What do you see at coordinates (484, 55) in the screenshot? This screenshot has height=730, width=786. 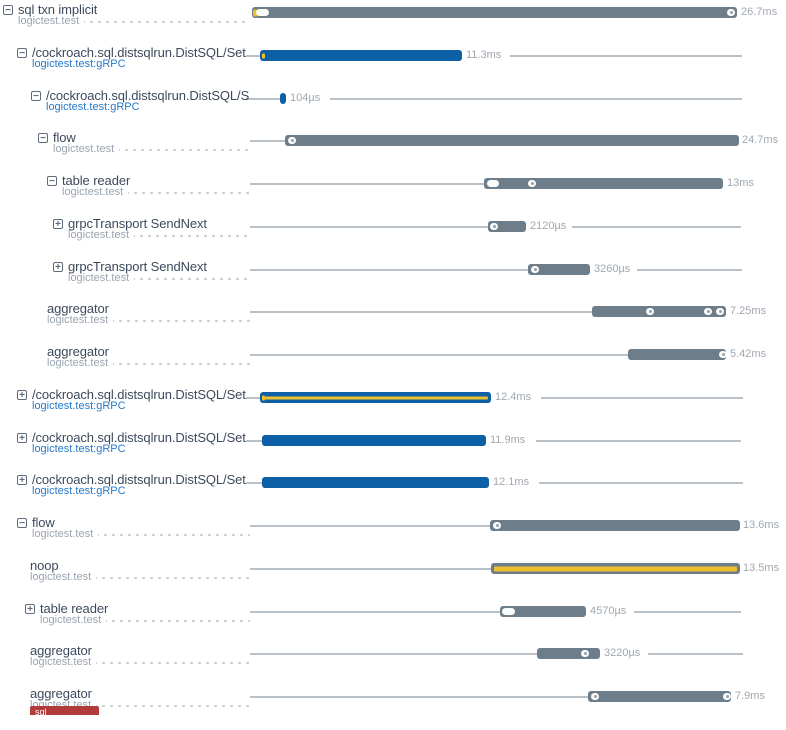 I see `span-duration: 11.3ms` at bounding box center [484, 55].